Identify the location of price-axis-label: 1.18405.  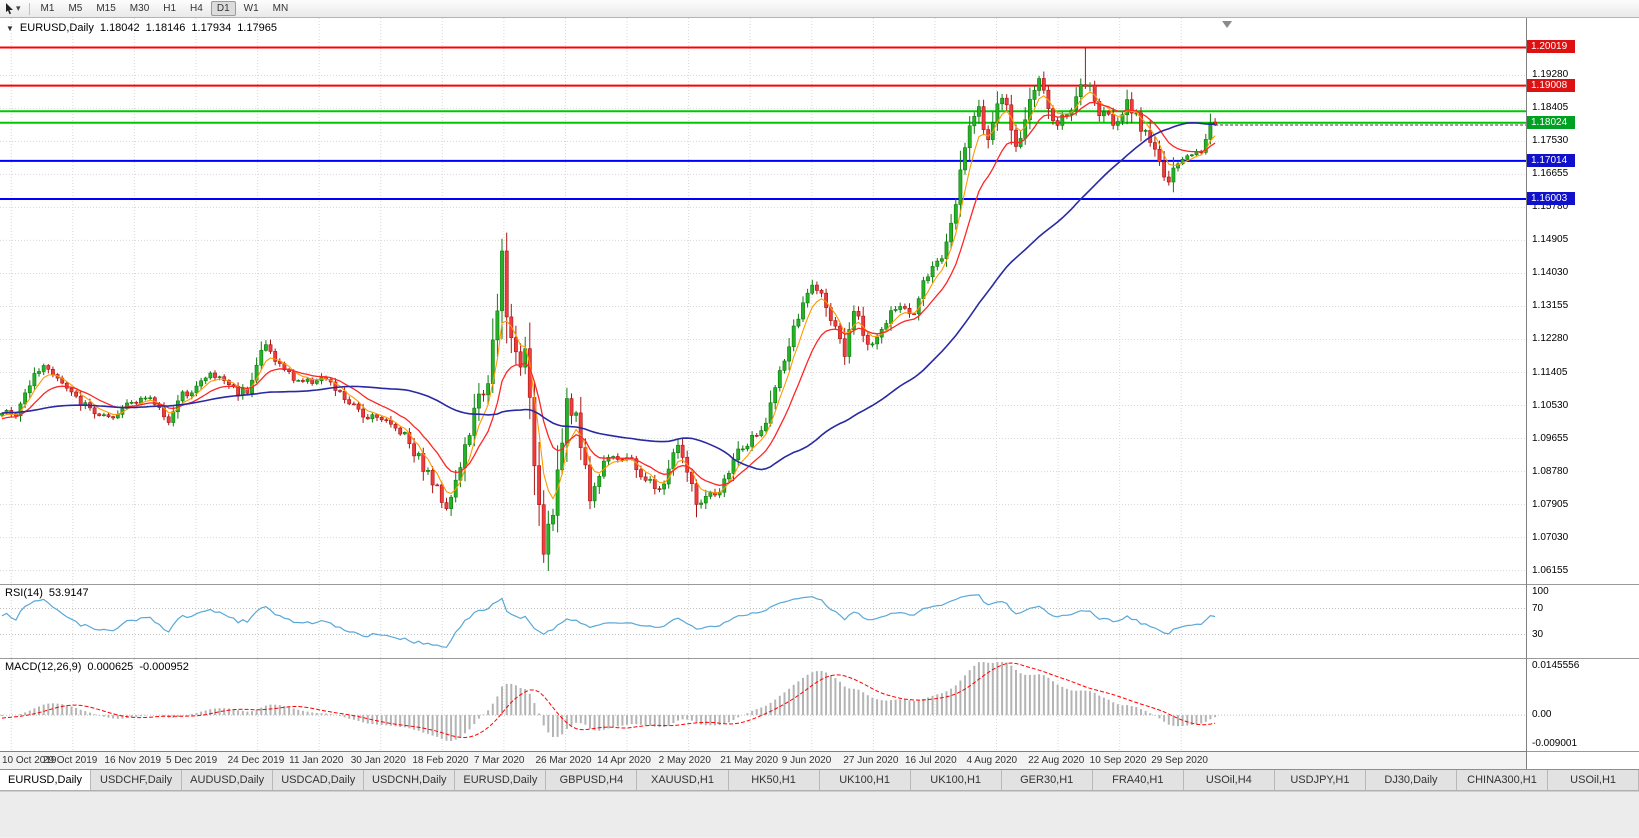
(1550, 108).